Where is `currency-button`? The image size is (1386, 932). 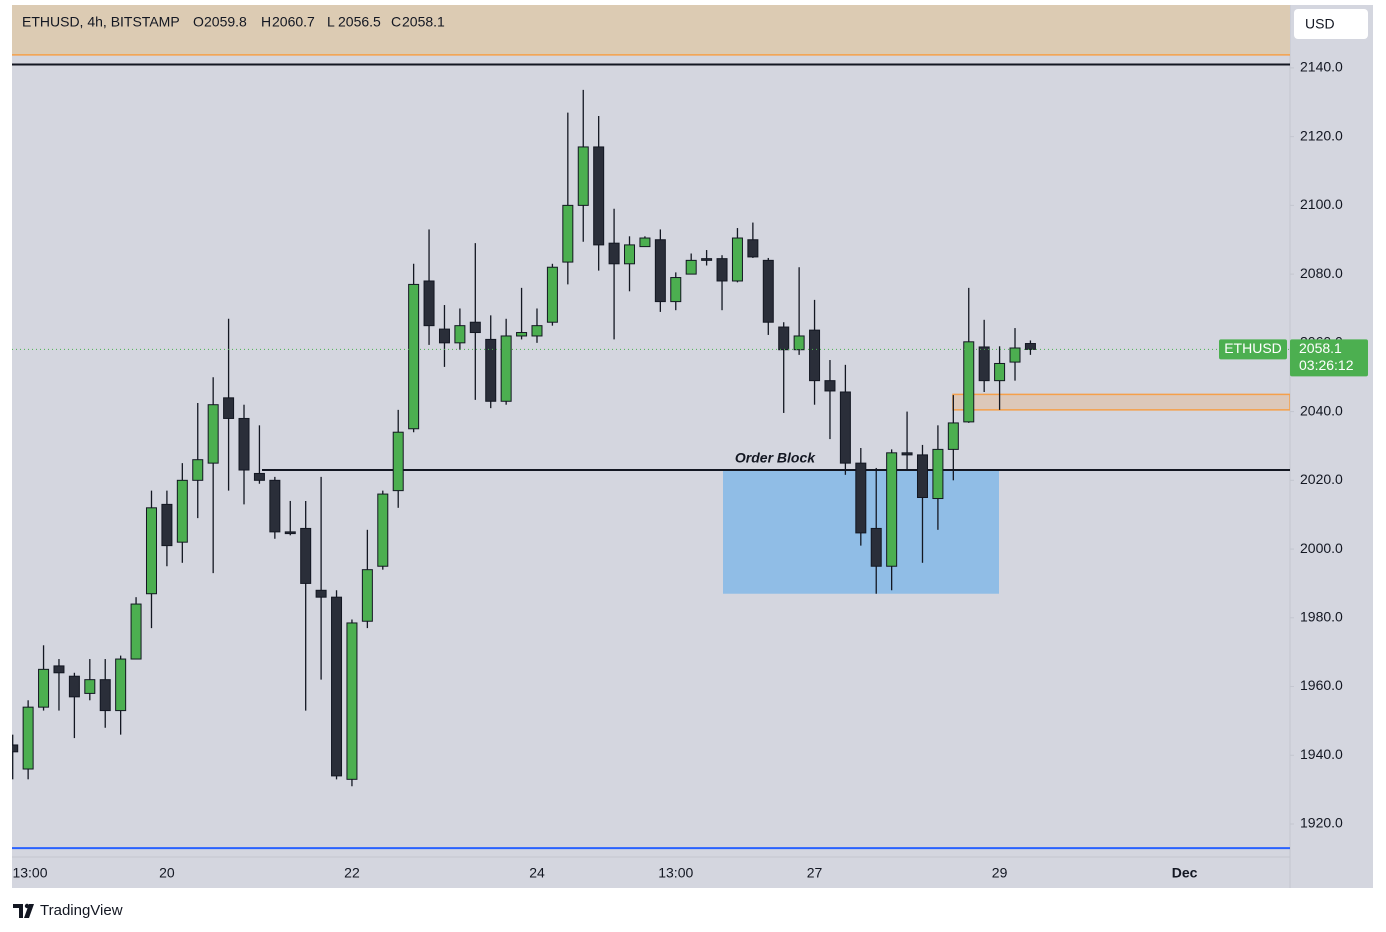 currency-button is located at coordinates (1331, 24).